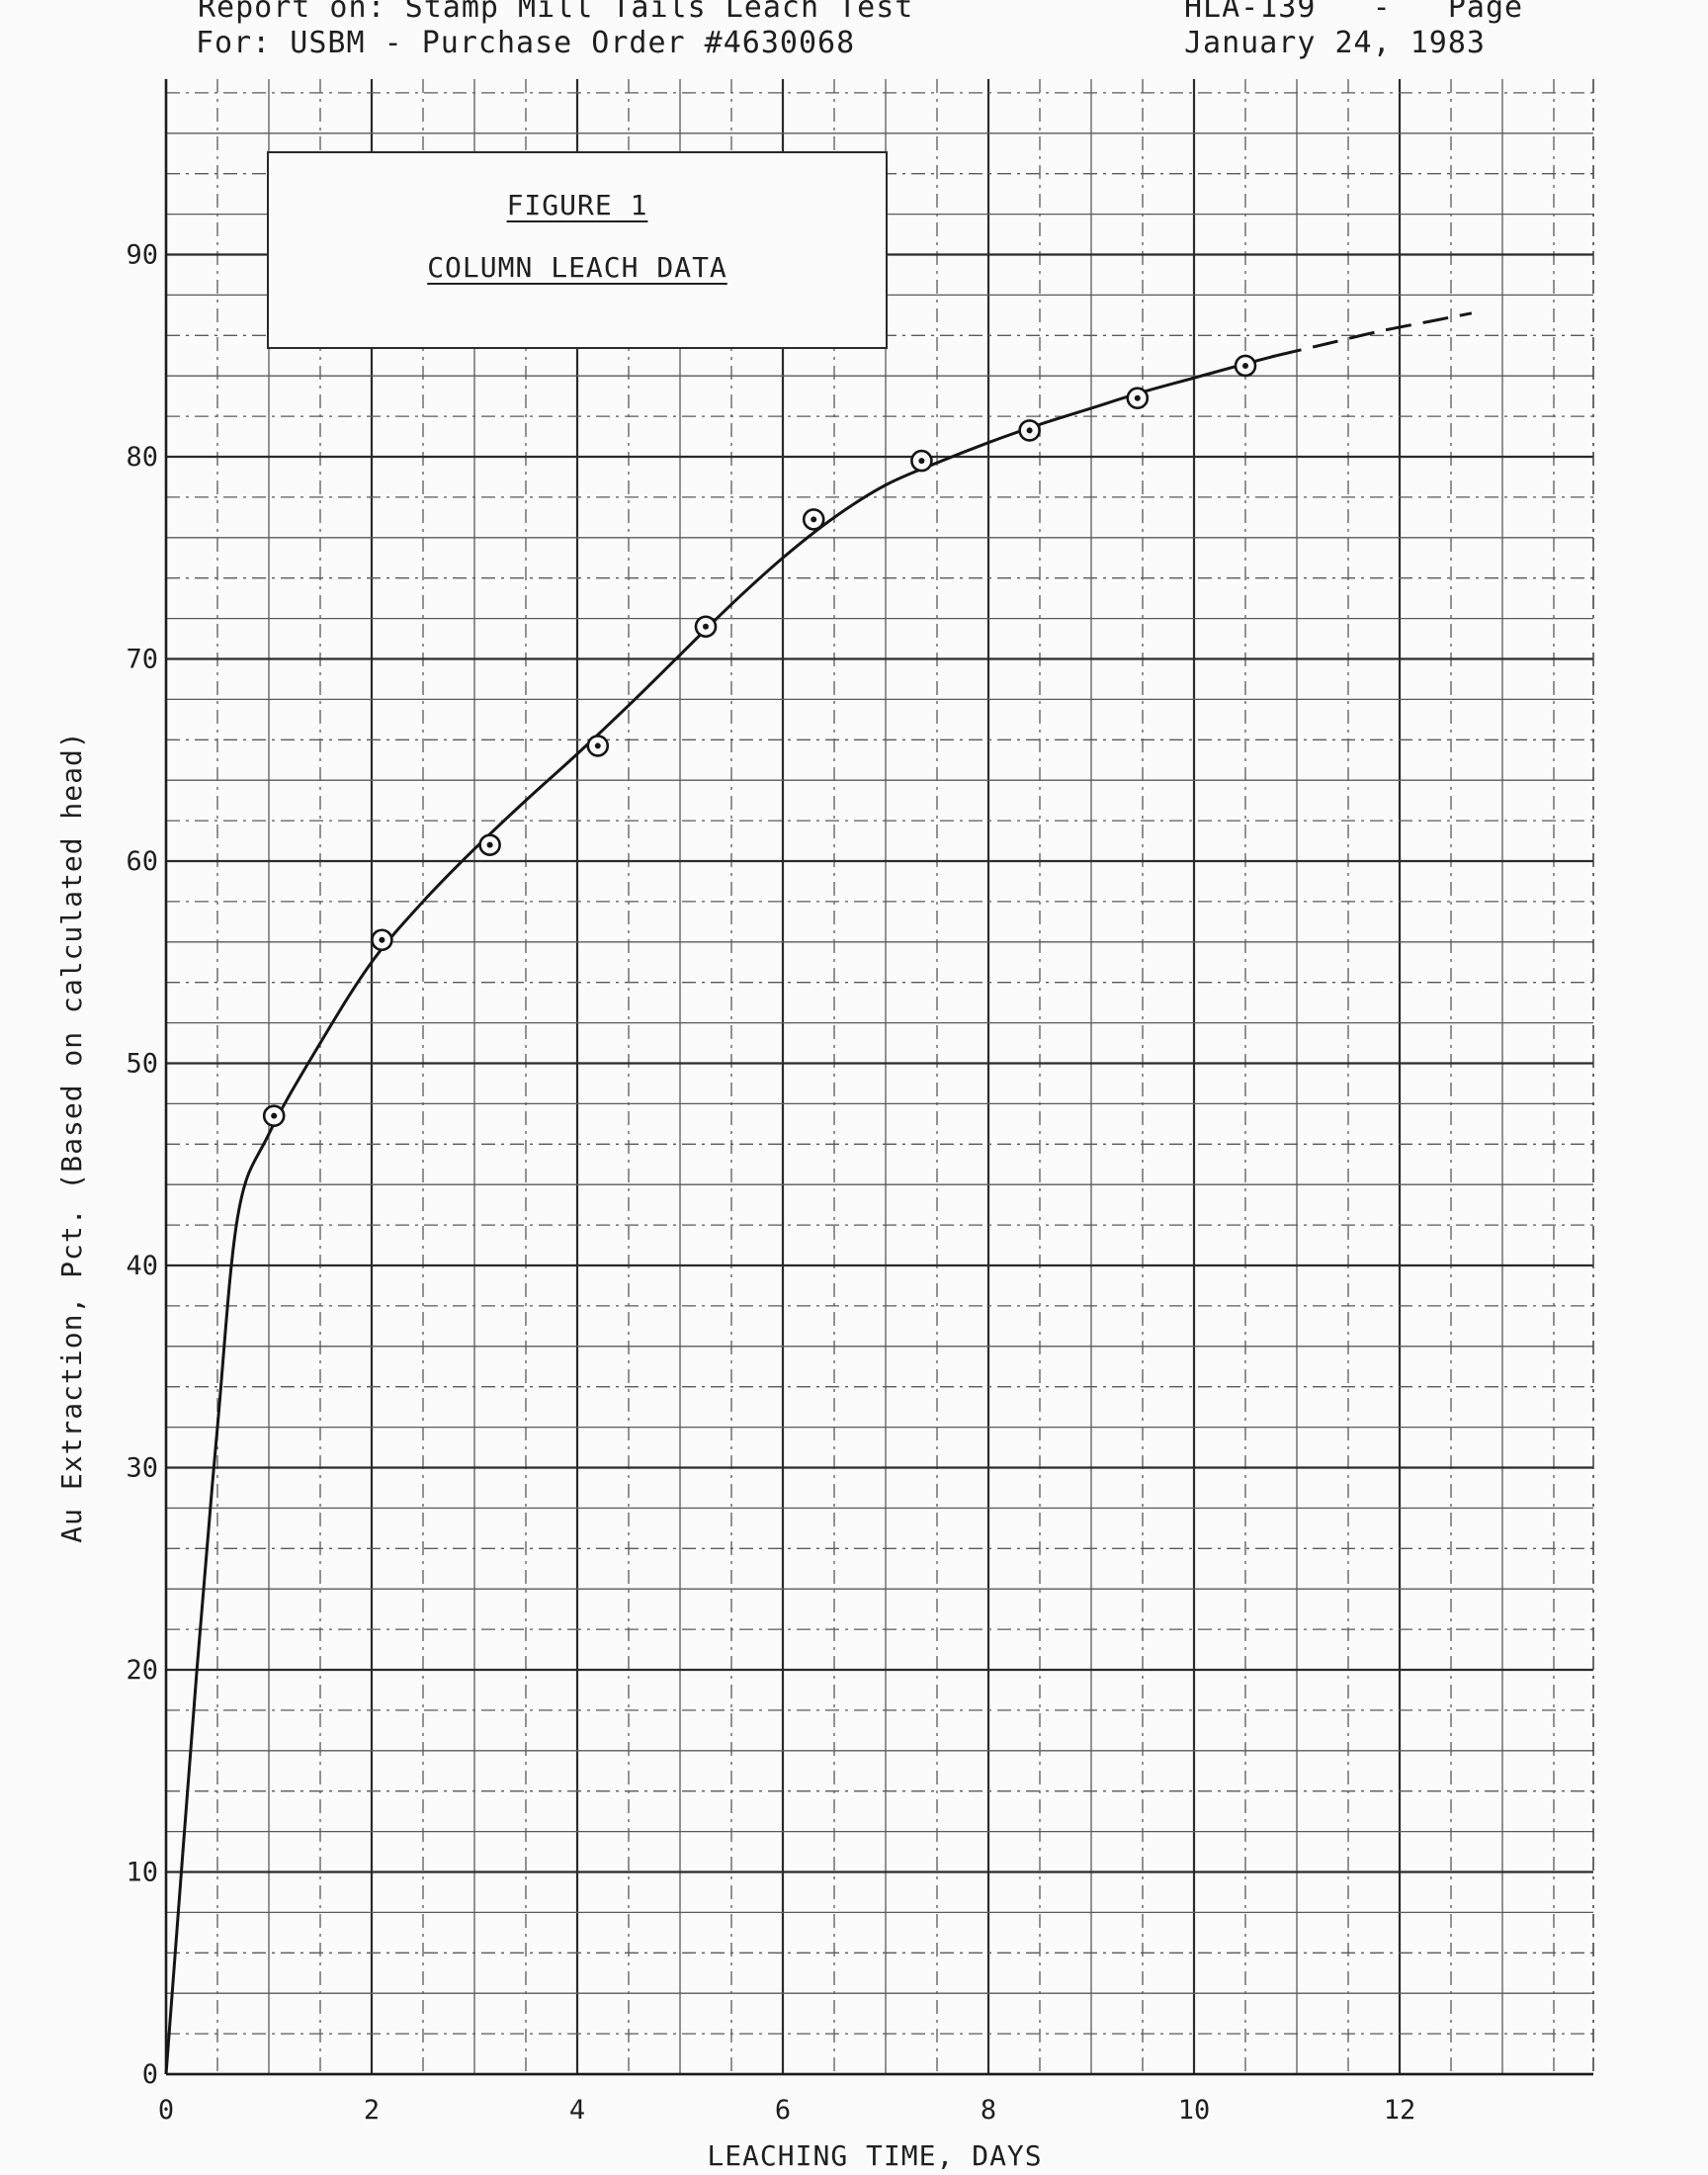 This screenshot has width=1708, height=2175. What do you see at coordinates (1335, 43) in the screenshot?
I see `report-date: January 24, 1983` at bounding box center [1335, 43].